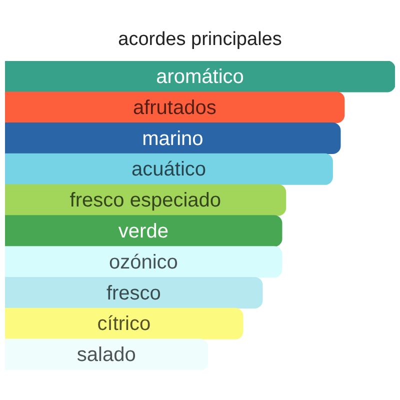 The image size is (400, 400). What do you see at coordinates (145, 201) in the screenshot?
I see `y-tick-label: fresco especiado` at bounding box center [145, 201].